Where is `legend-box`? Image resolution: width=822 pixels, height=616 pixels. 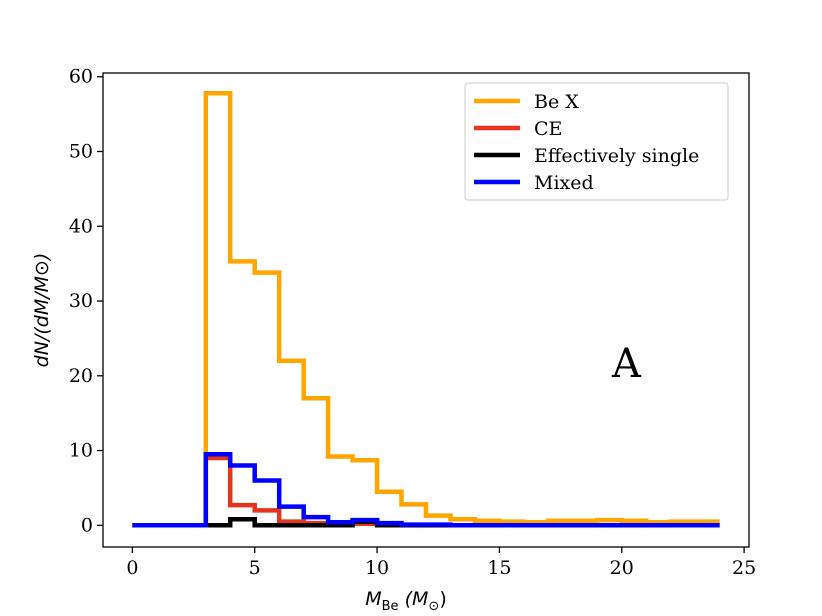 legend-box is located at coordinates (596, 141).